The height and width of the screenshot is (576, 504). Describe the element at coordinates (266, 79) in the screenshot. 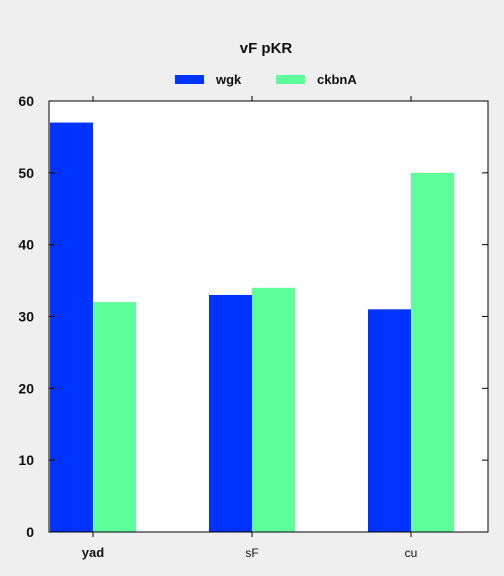

I see `legend: wgk ckbnA` at that location.